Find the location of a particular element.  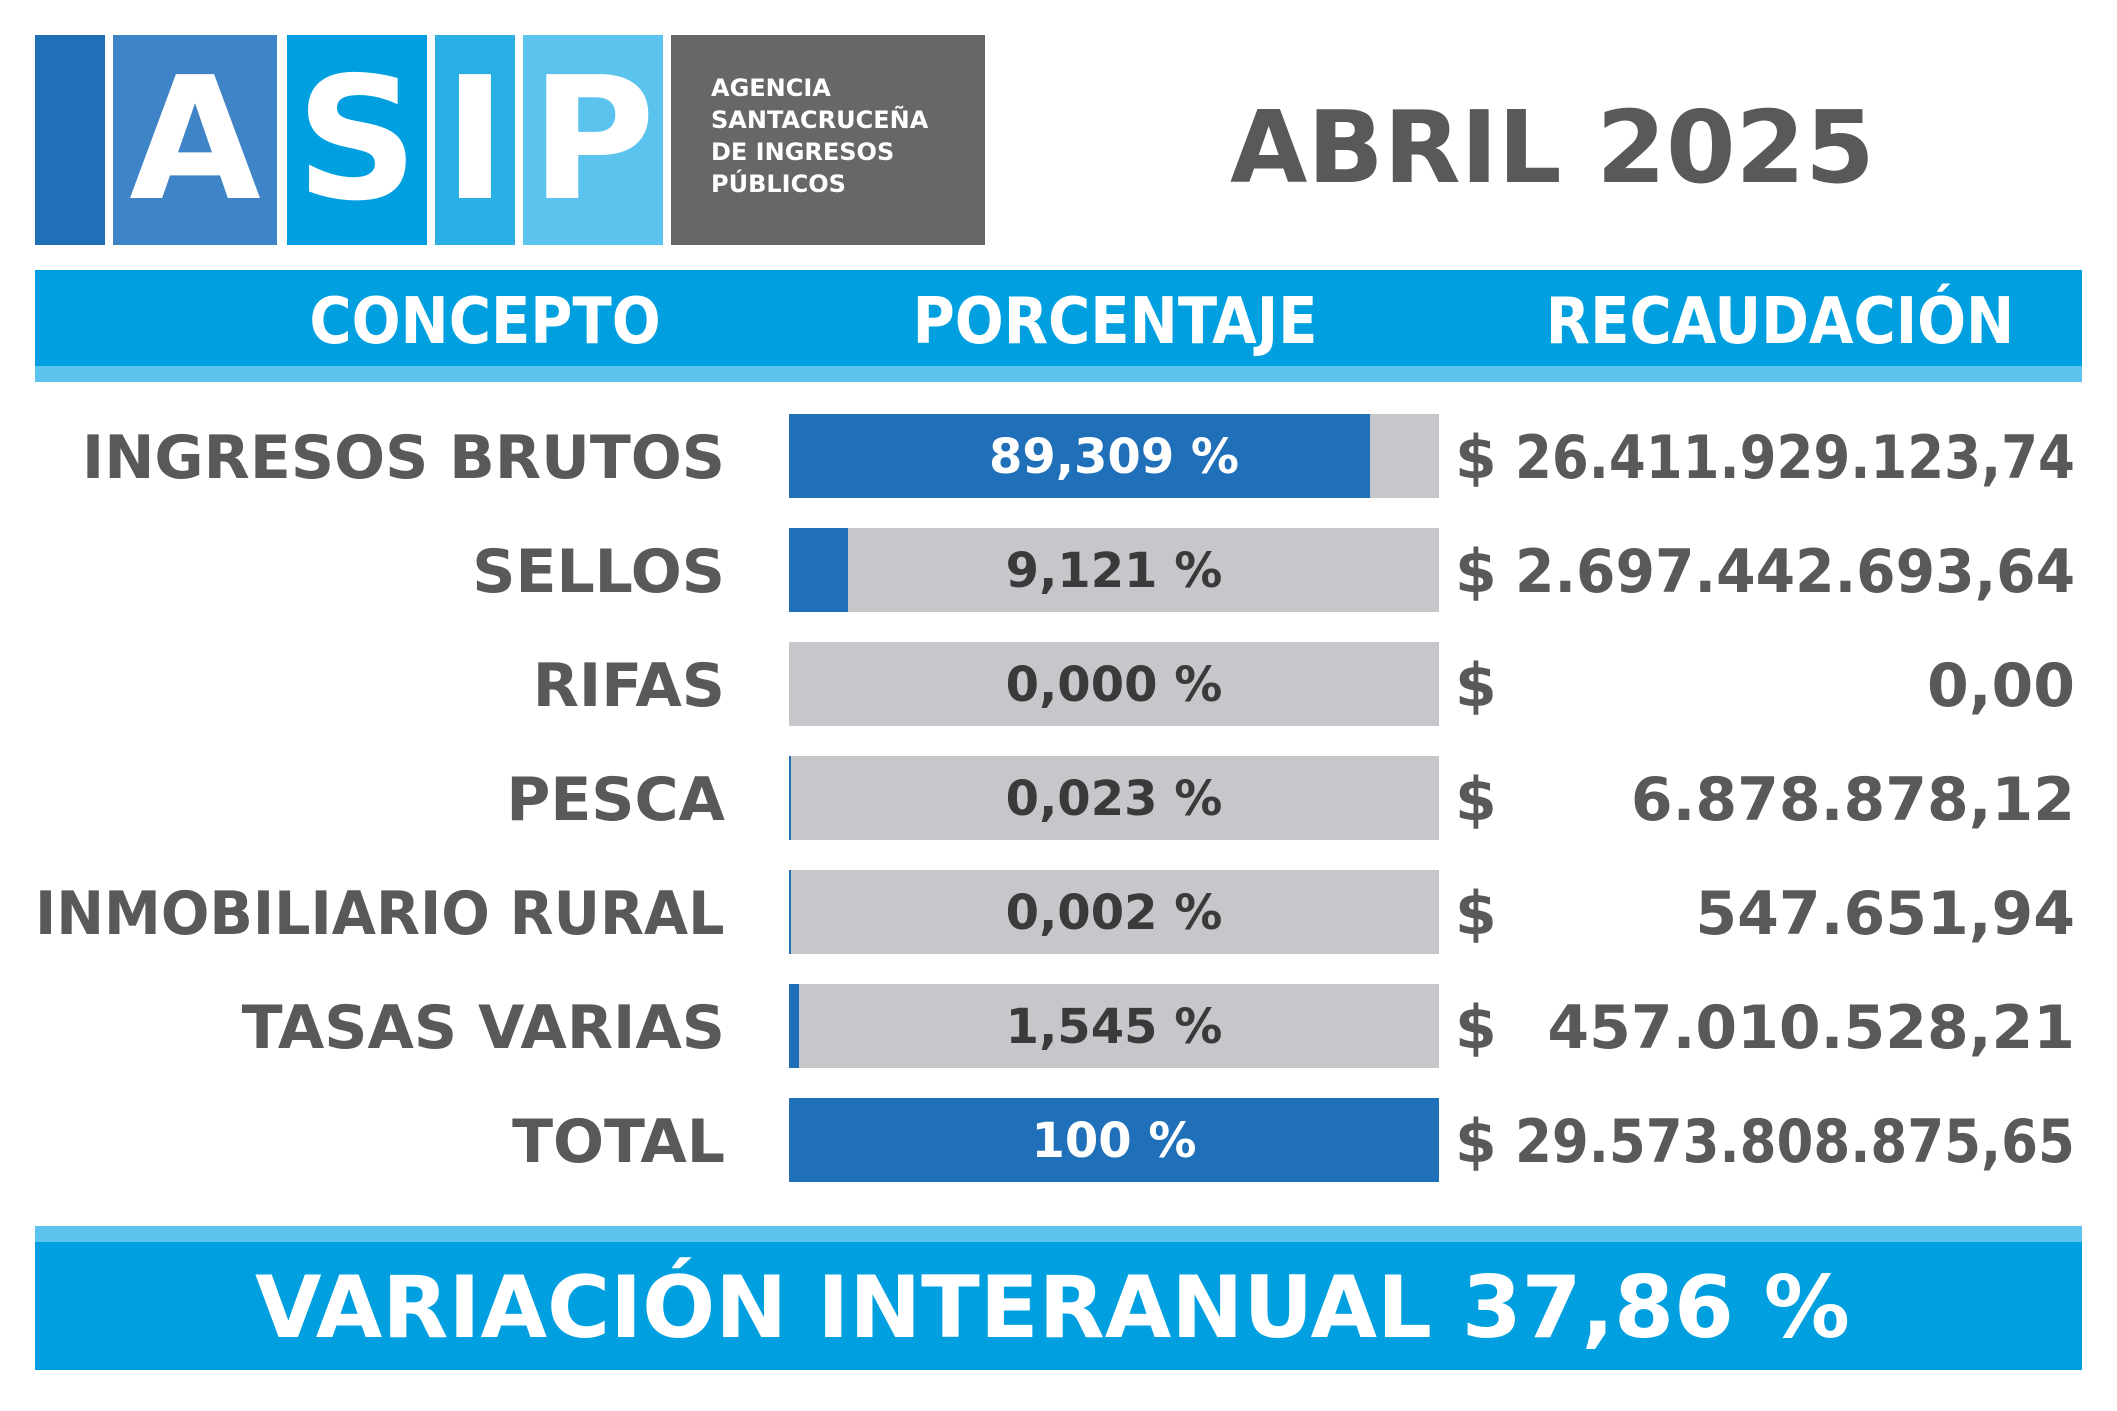

percent-bar-track: 0,023 % is located at coordinates (1114, 798).